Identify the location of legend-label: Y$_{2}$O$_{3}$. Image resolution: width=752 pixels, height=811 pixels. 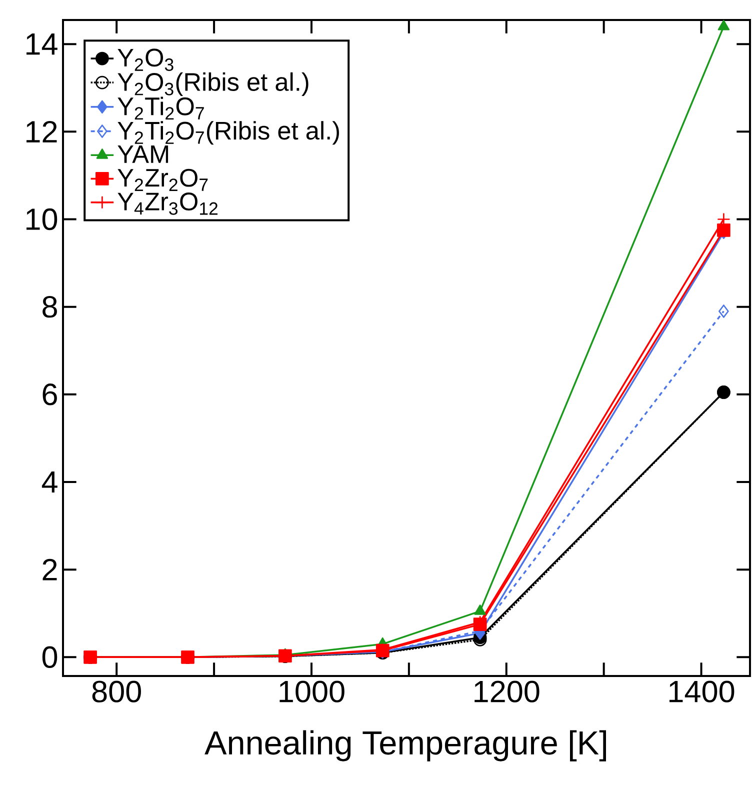
(146, 59).